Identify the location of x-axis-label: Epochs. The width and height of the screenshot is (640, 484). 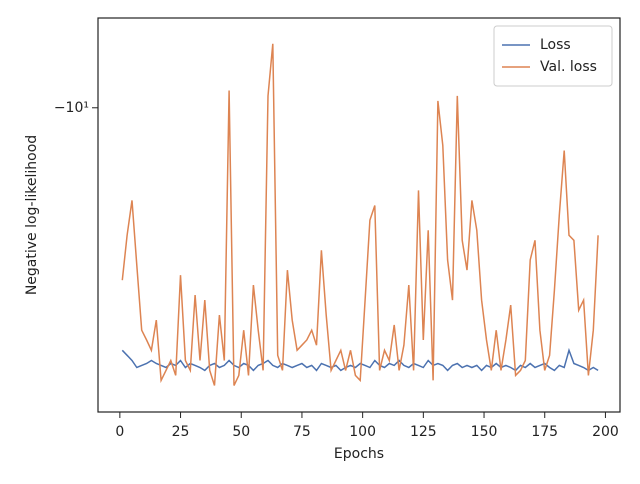
(359, 454).